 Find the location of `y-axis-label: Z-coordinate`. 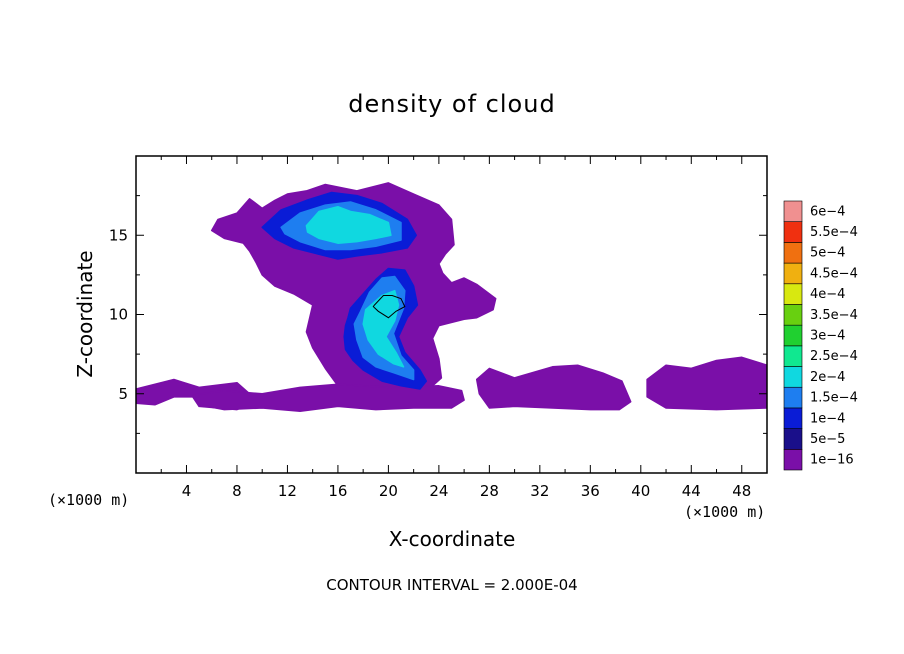

y-axis-label: Z-coordinate is located at coordinates (85, 313).